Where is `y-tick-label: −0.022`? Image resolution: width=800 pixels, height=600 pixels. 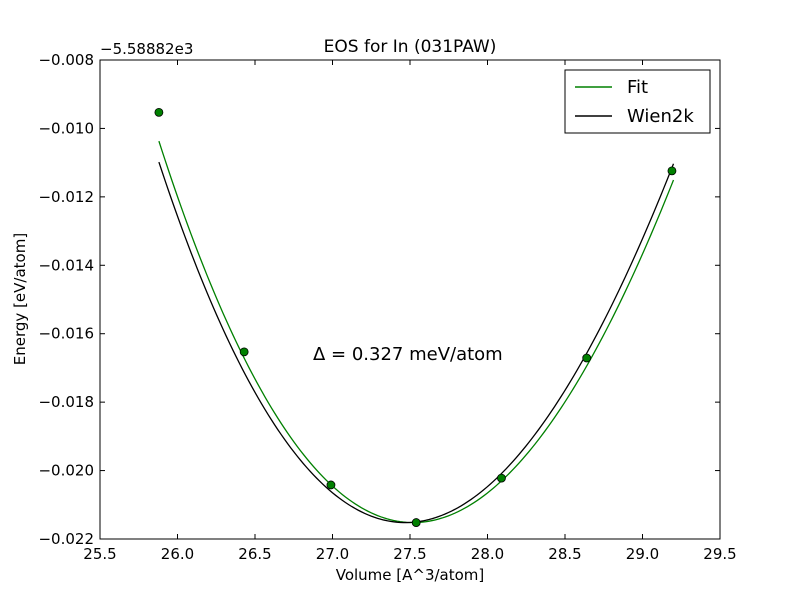 y-tick-label: −0.022 is located at coordinates (66, 539).